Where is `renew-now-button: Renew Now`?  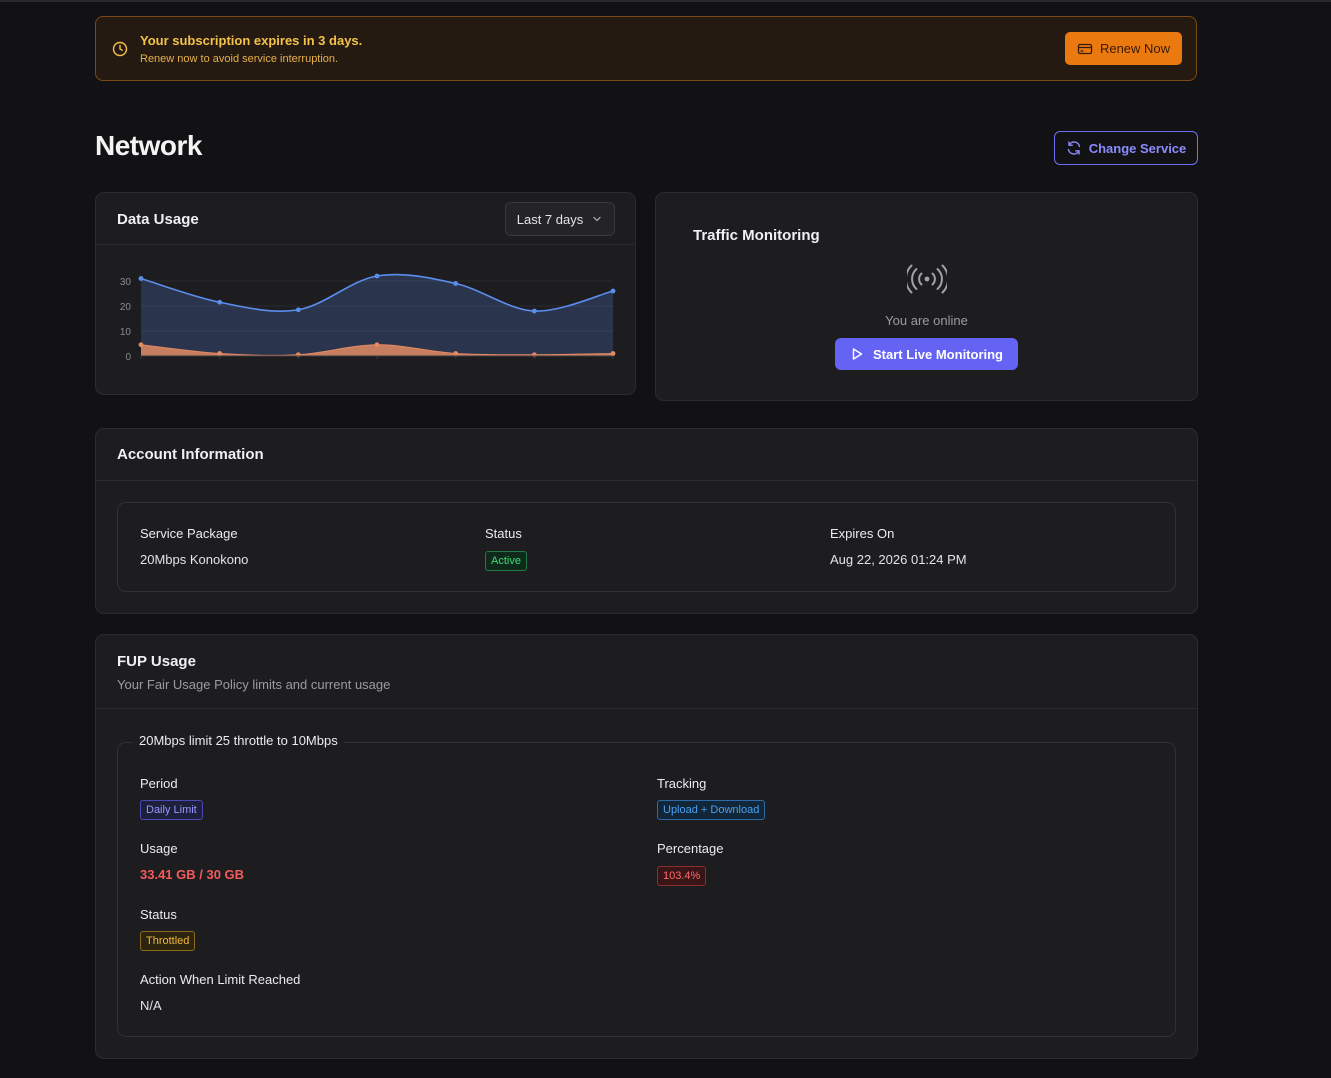 renew-now-button: Renew Now is located at coordinates (1123, 48).